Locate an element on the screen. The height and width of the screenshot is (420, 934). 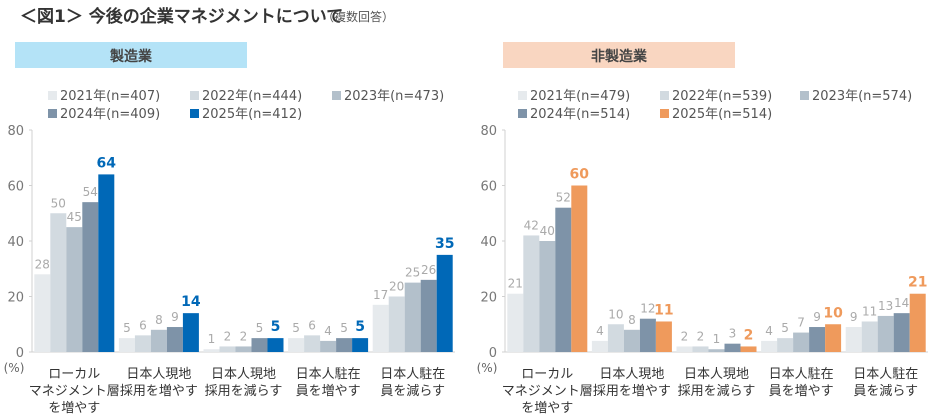
data-label: 60 is located at coordinates (580, 175).